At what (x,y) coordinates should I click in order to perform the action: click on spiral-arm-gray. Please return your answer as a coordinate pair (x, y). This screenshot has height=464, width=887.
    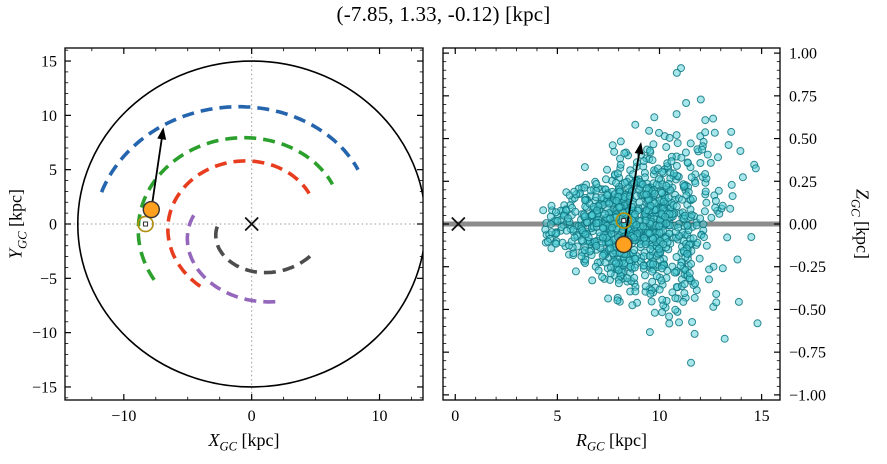
    Looking at the image, I should click on (264, 250).